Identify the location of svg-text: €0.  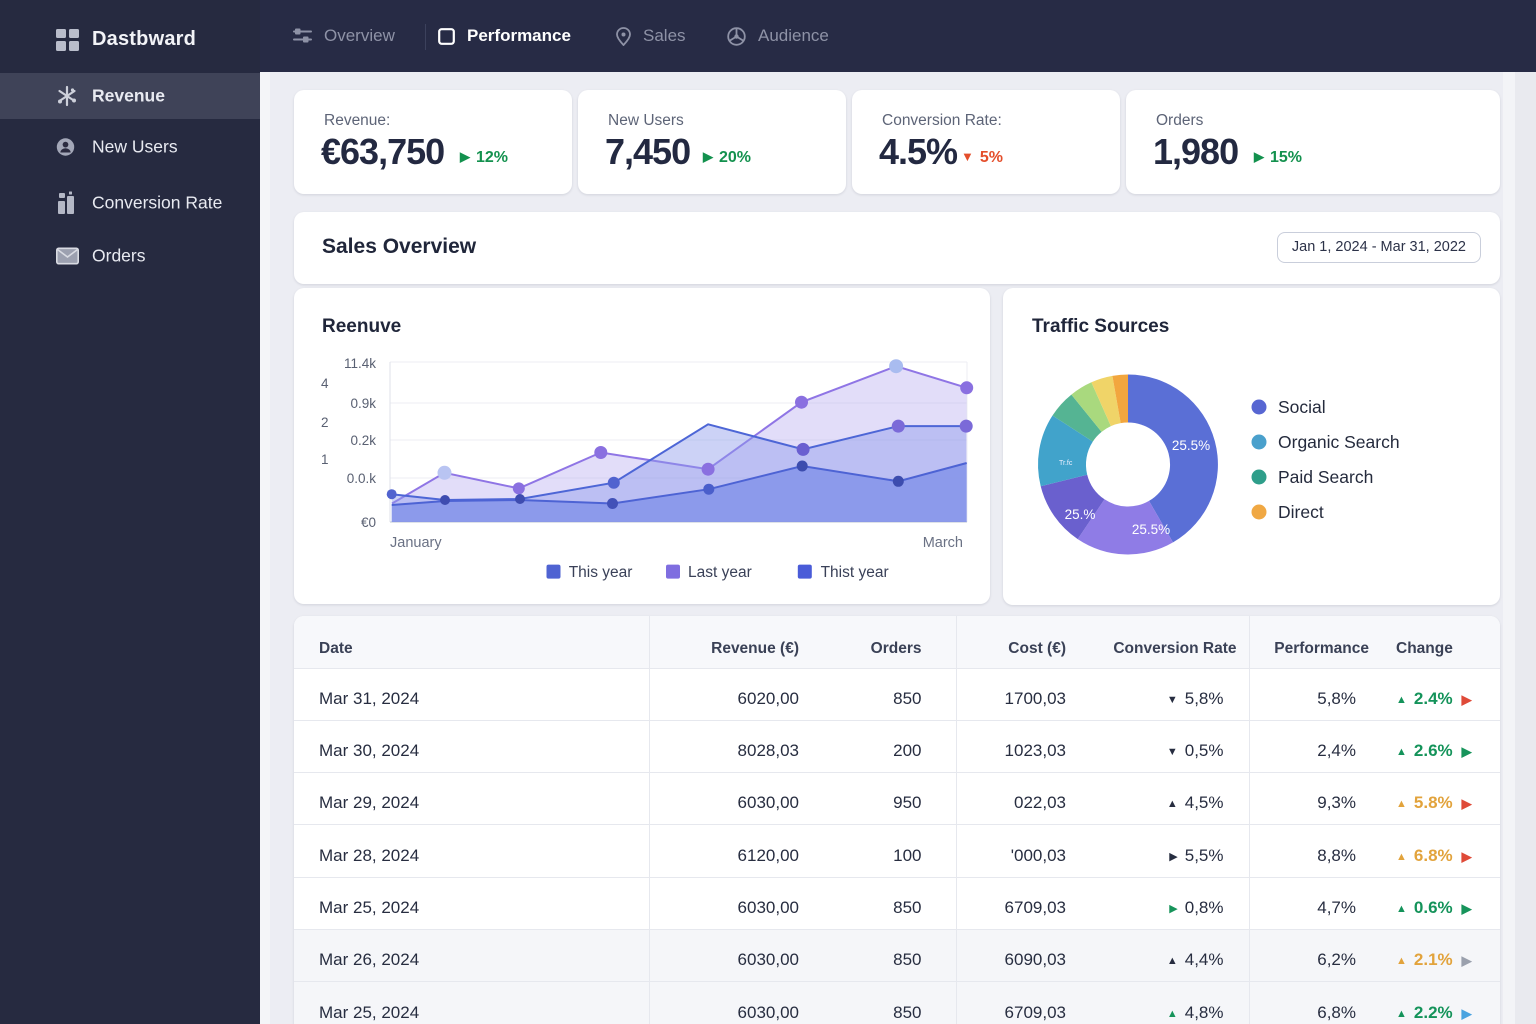
(368, 522).